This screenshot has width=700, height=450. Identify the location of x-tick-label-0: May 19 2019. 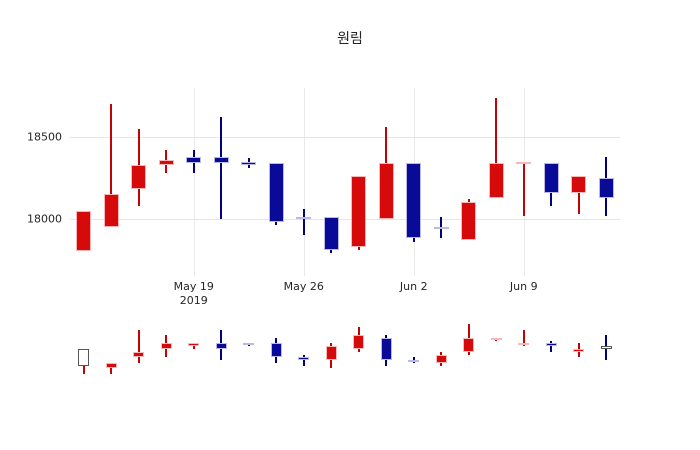
(194, 294).